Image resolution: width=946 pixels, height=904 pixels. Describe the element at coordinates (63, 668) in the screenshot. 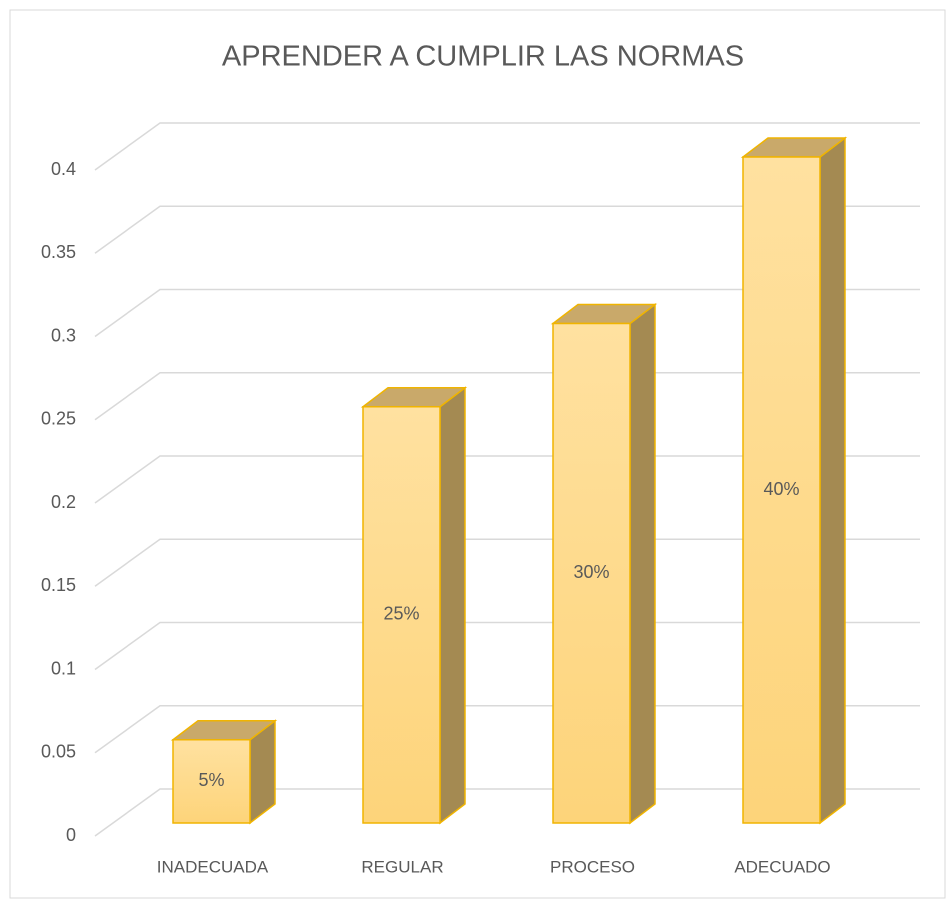

I see `y-tick-label: 0.1` at that location.